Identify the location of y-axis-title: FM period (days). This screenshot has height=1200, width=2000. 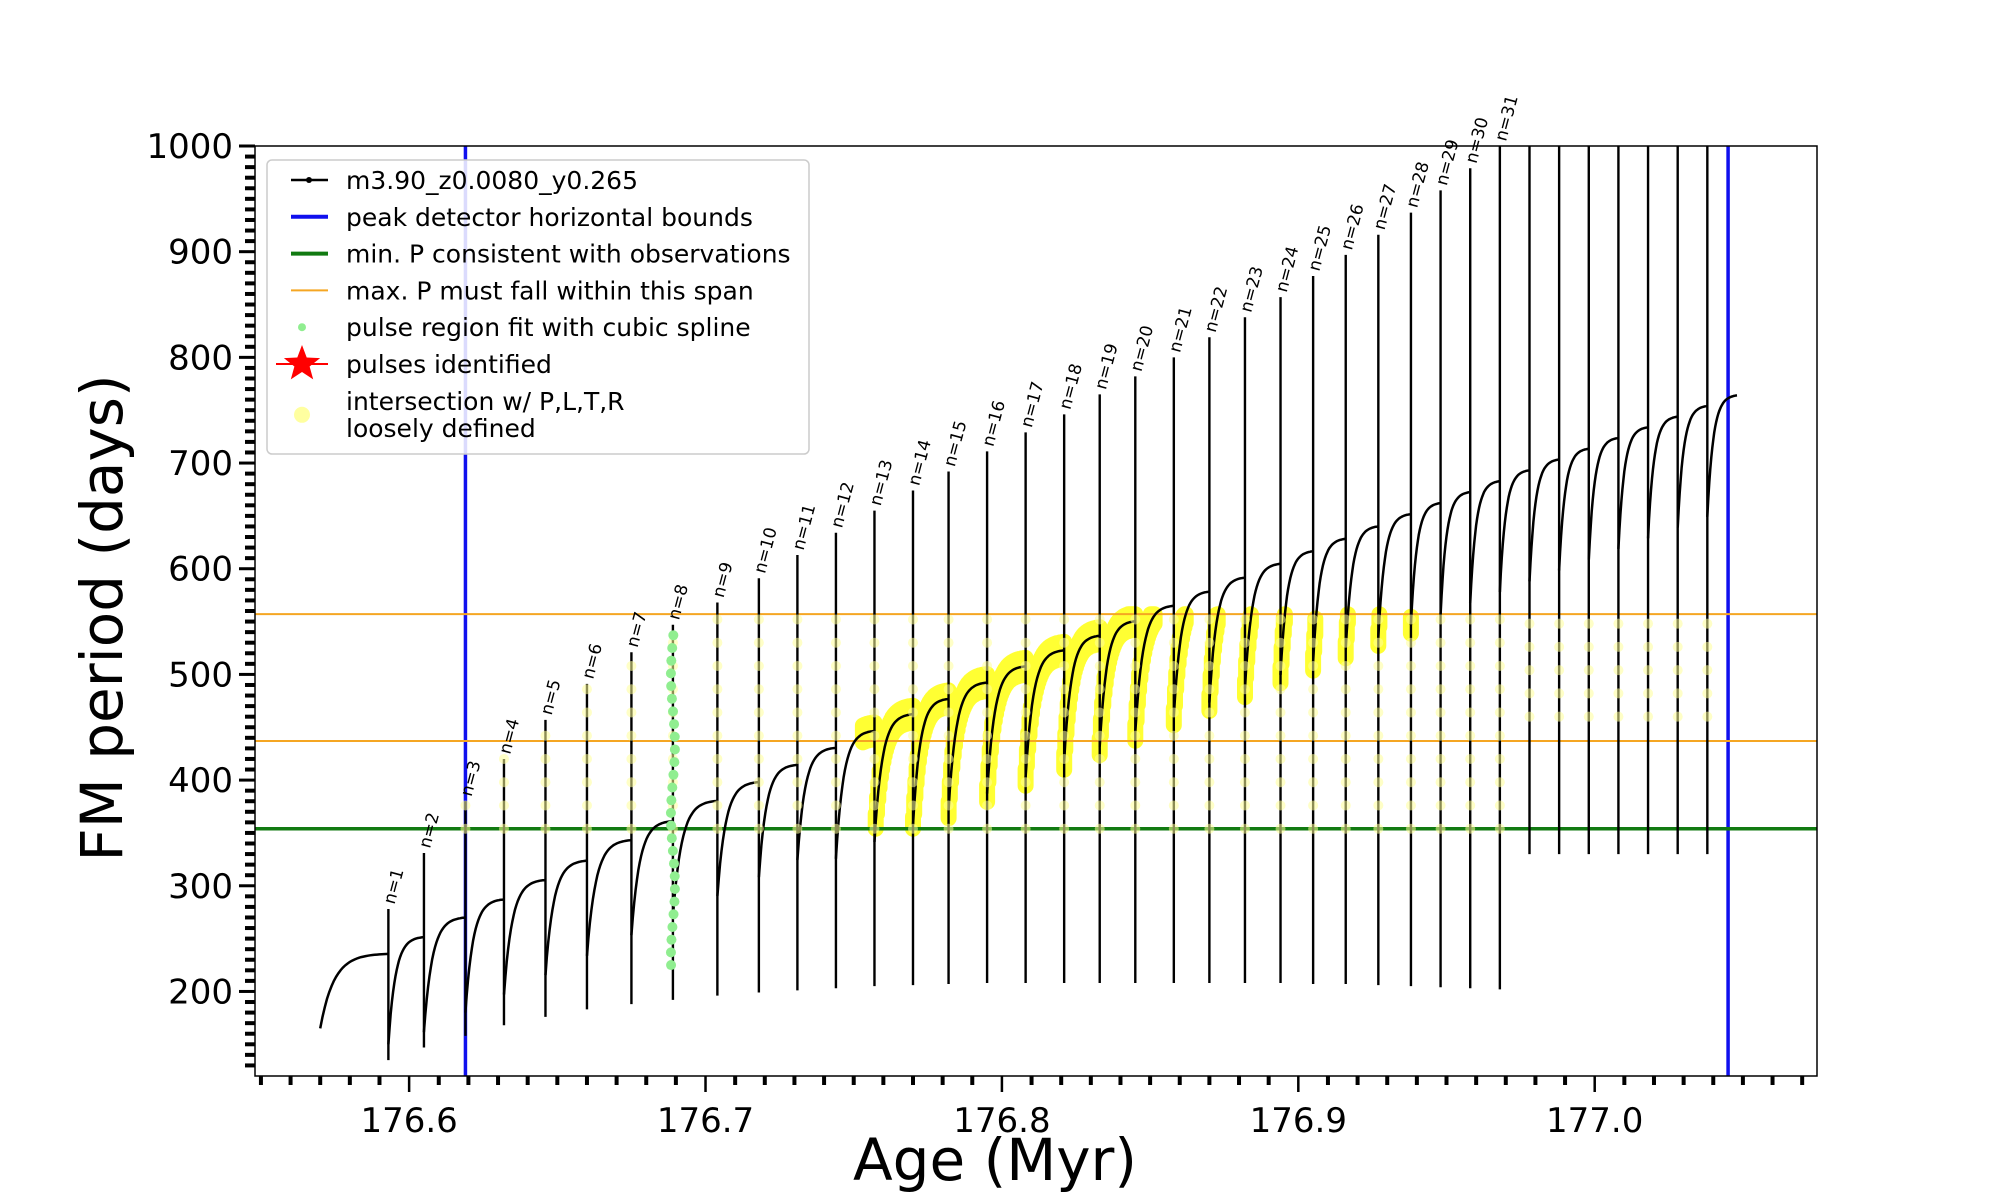
(102, 617).